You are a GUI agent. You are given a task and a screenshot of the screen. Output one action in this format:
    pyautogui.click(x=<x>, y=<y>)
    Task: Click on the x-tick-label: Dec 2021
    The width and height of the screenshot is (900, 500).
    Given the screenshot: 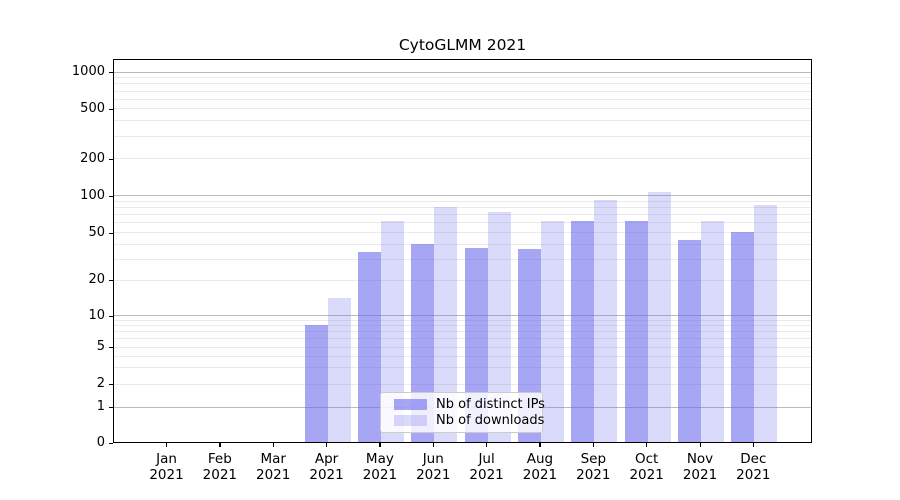 What is the action you would take?
    pyautogui.click(x=753, y=467)
    